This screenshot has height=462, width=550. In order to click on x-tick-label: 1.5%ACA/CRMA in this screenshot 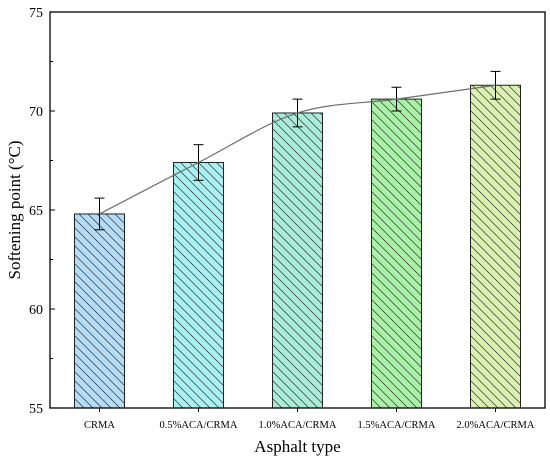, I will do `click(397, 425)`.